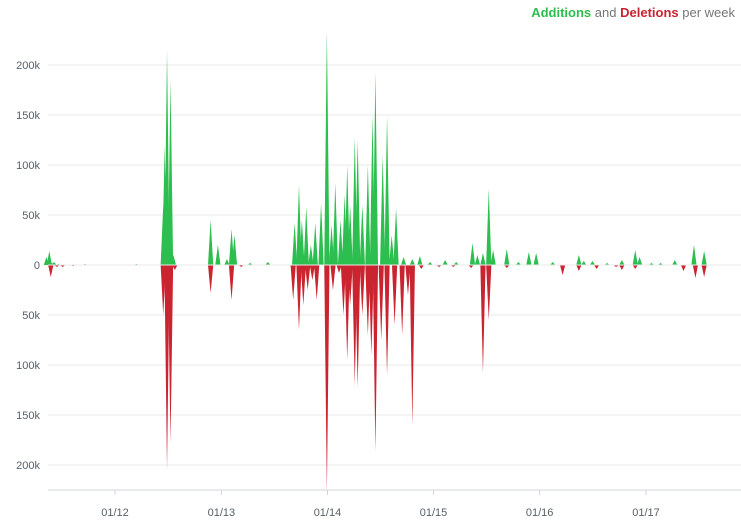 Image resolution: width=741 pixels, height=527 pixels. Describe the element at coordinates (708, 12) in the screenshot. I see `legend-suffix: per week` at that location.